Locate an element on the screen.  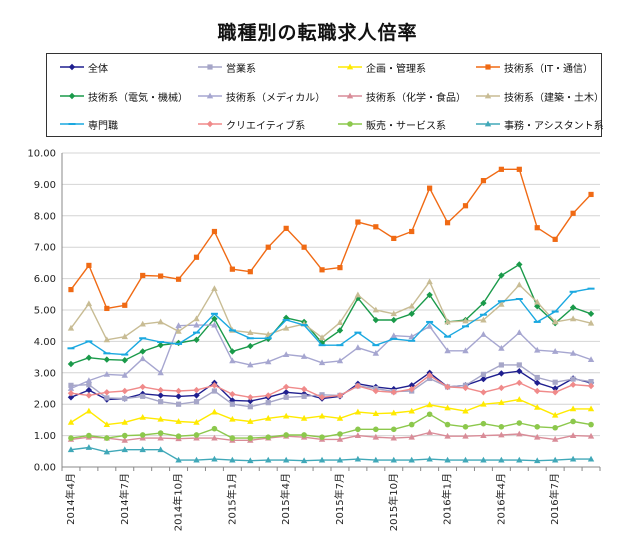
x-tick-label: 2014年7月 is located at coordinates (124, 499).